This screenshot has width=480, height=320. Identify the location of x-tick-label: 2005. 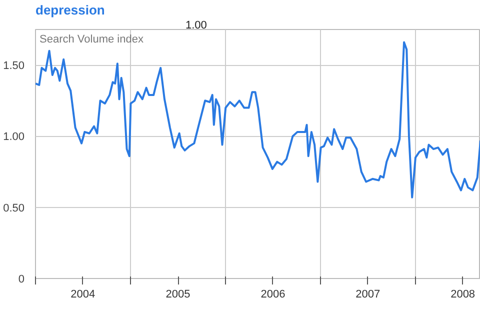
(178, 294).